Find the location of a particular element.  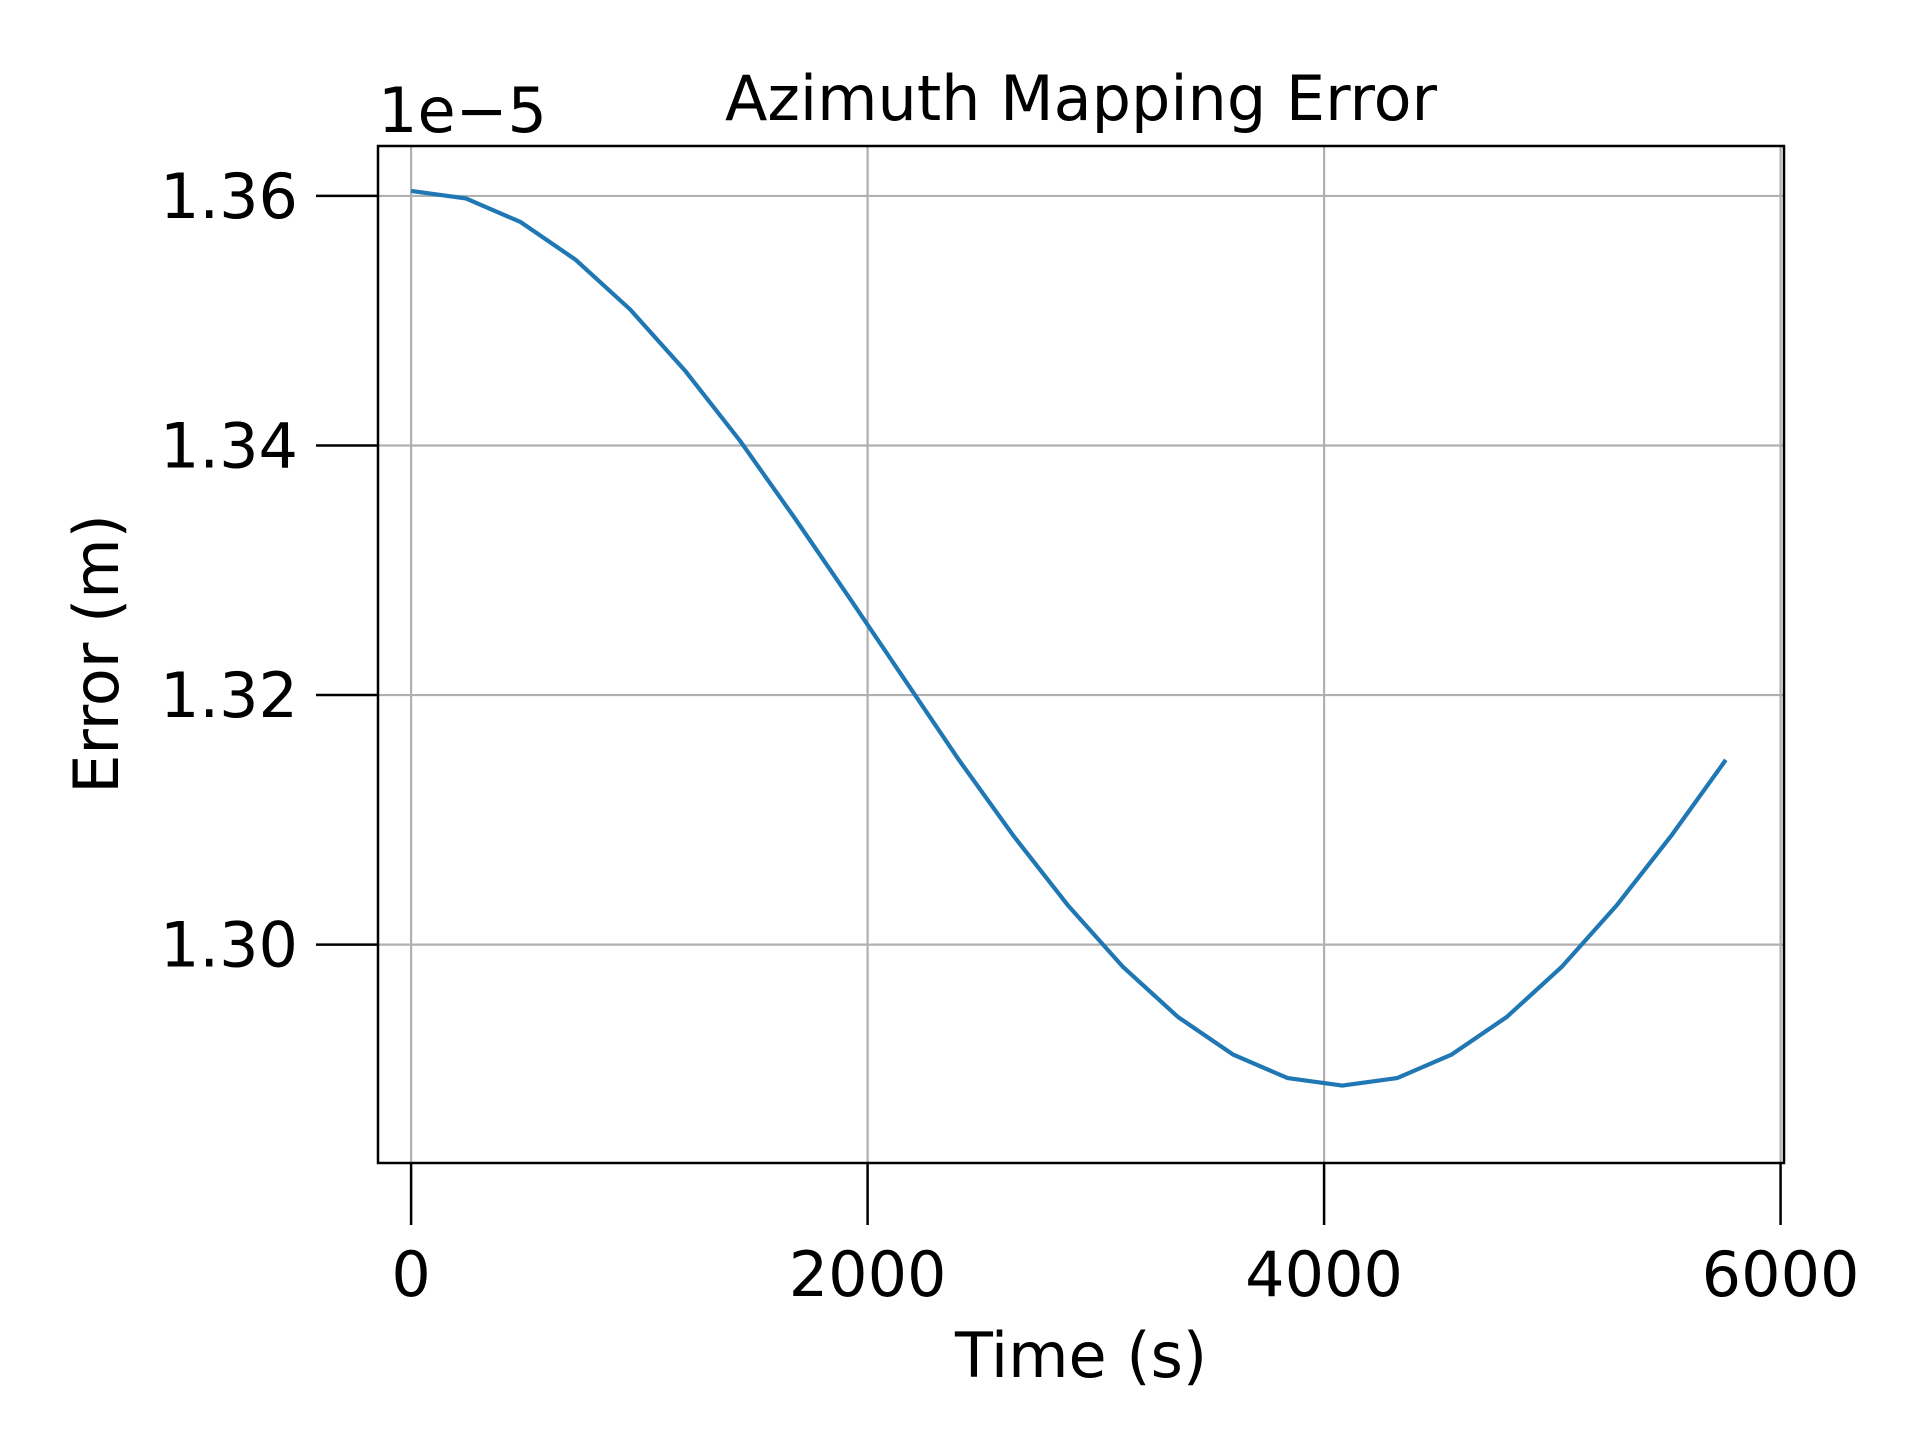

x-tick-label: 0 is located at coordinates (410, 1274).